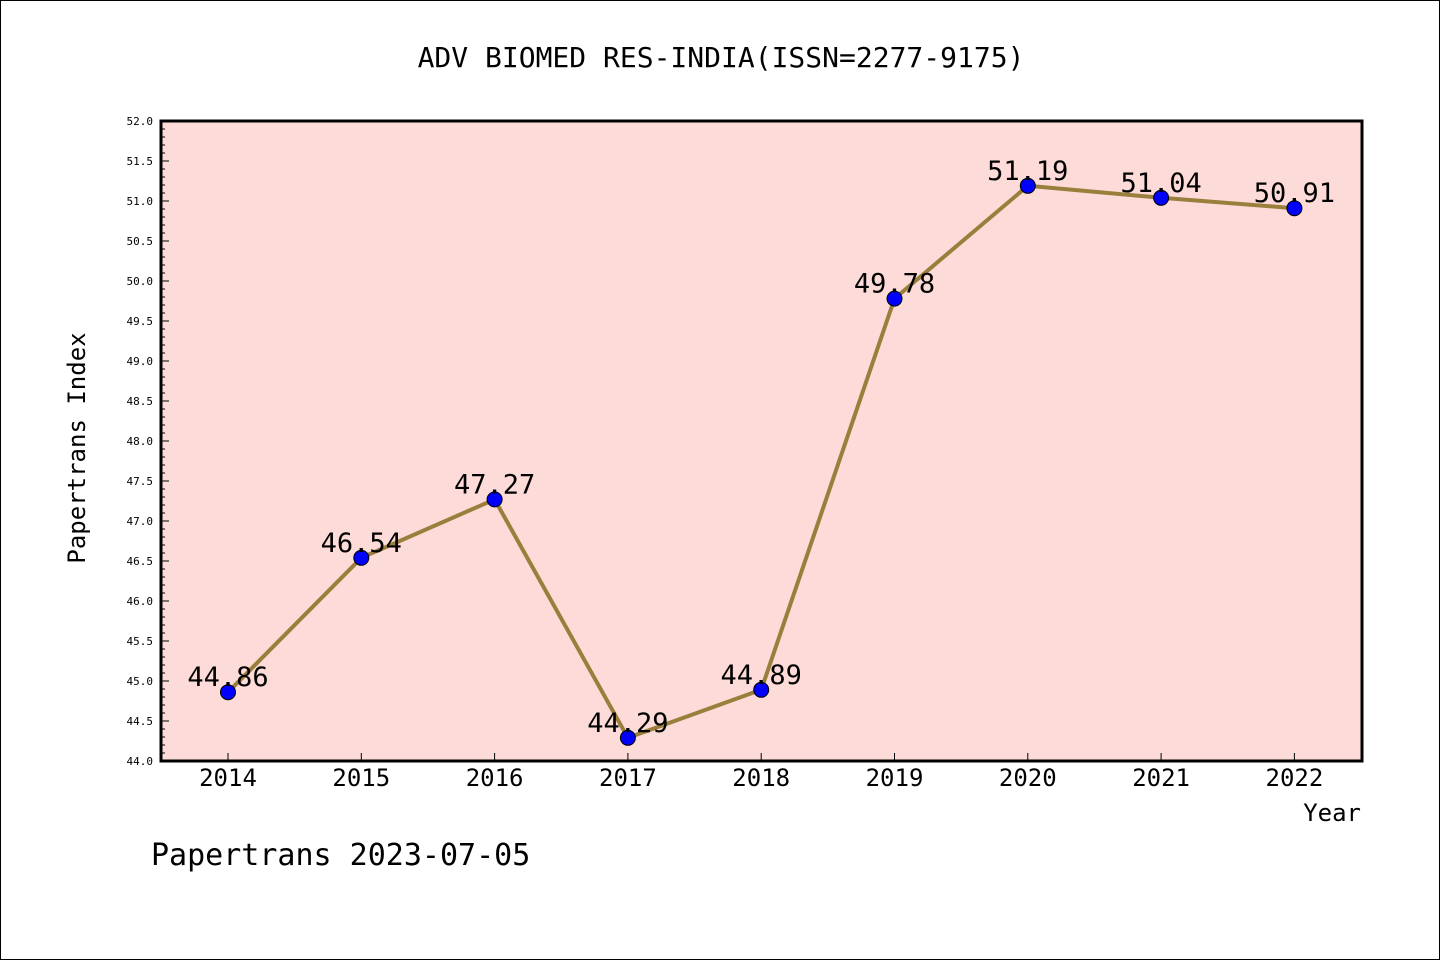 The height and width of the screenshot is (961, 1440). What do you see at coordinates (361, 543) in the screenshot?
I see `data-label: 46.54` at bounding box center [361, 543].